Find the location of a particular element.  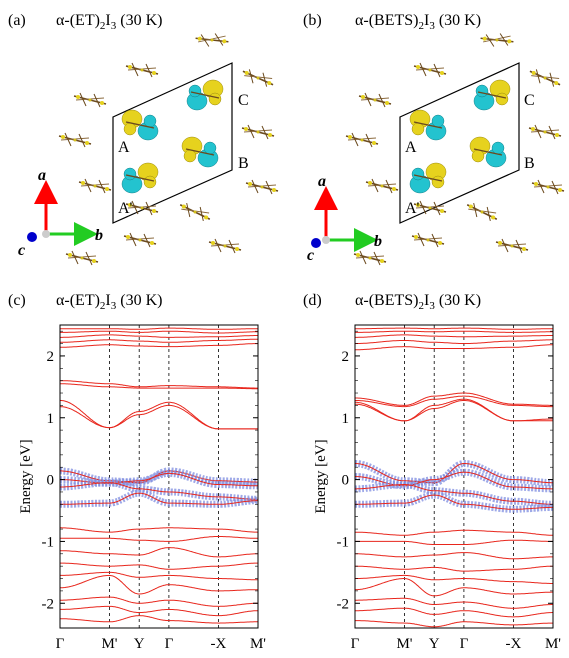

molecules is located at coordinates (455, 148).